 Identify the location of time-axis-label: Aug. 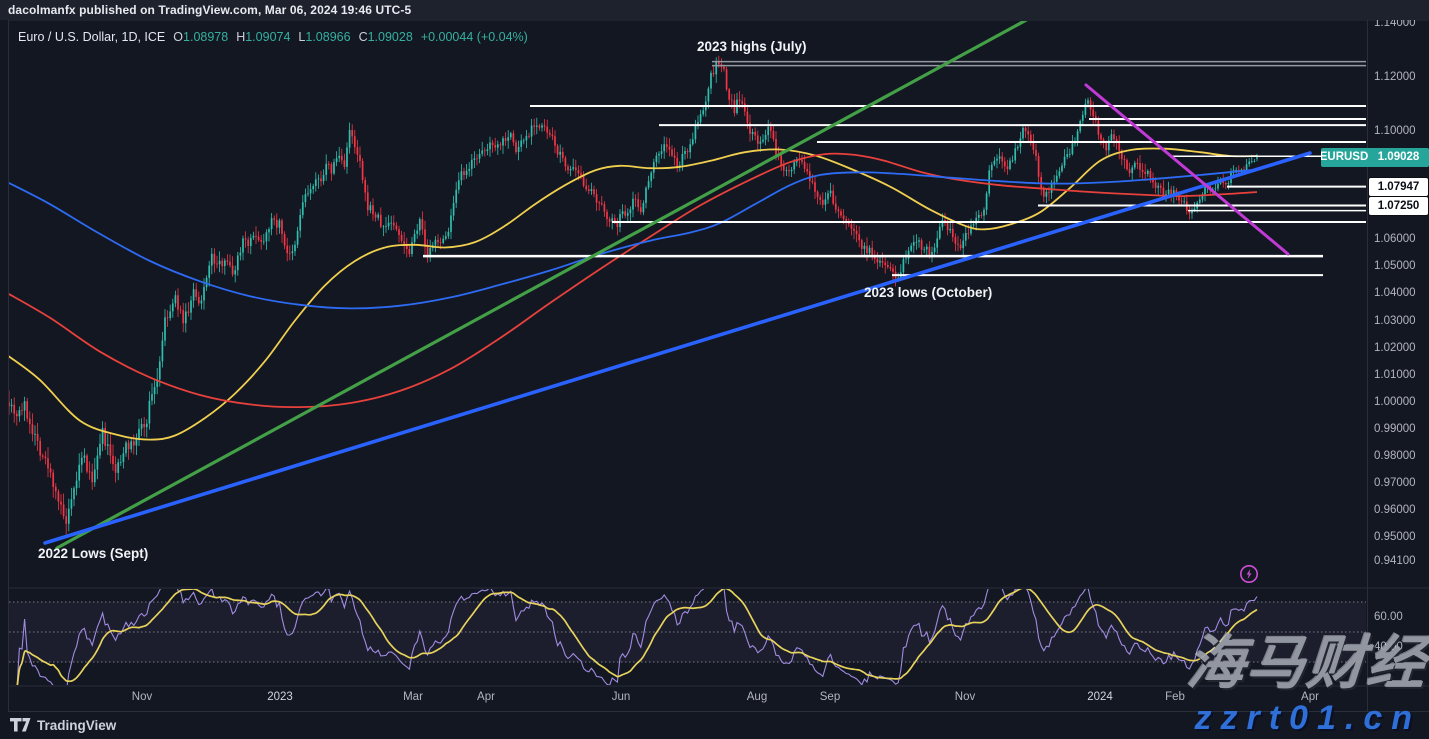
(757, 697).